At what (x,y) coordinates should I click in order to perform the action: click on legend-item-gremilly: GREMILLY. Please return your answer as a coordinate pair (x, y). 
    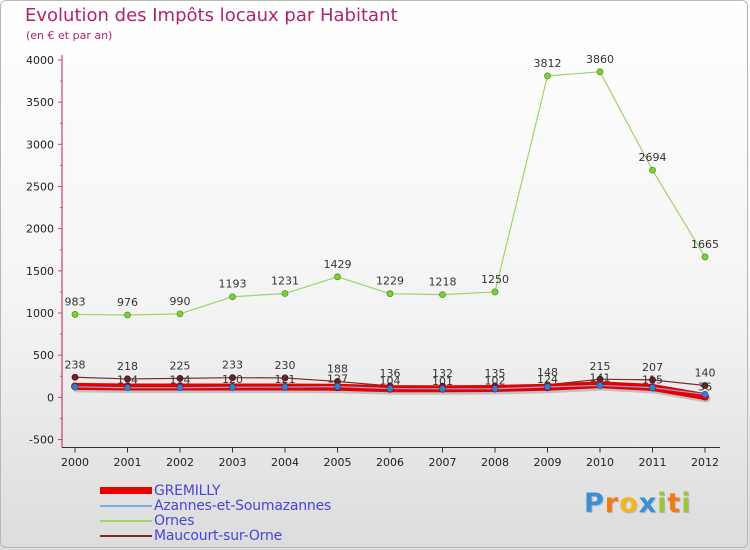
    Looking at the image, I should click on (215, 491).